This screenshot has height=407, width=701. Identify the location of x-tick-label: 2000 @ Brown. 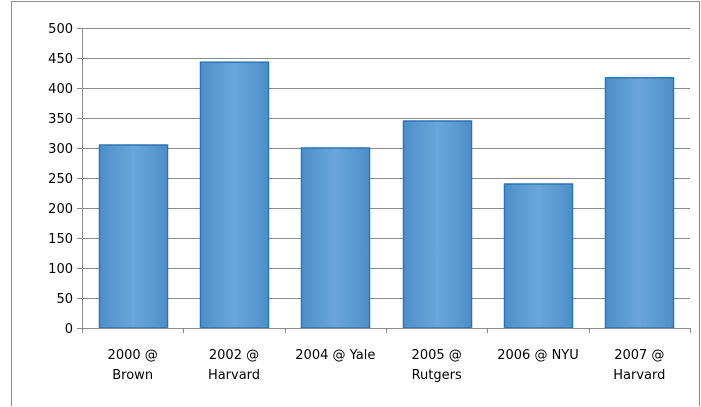
(133, 365).